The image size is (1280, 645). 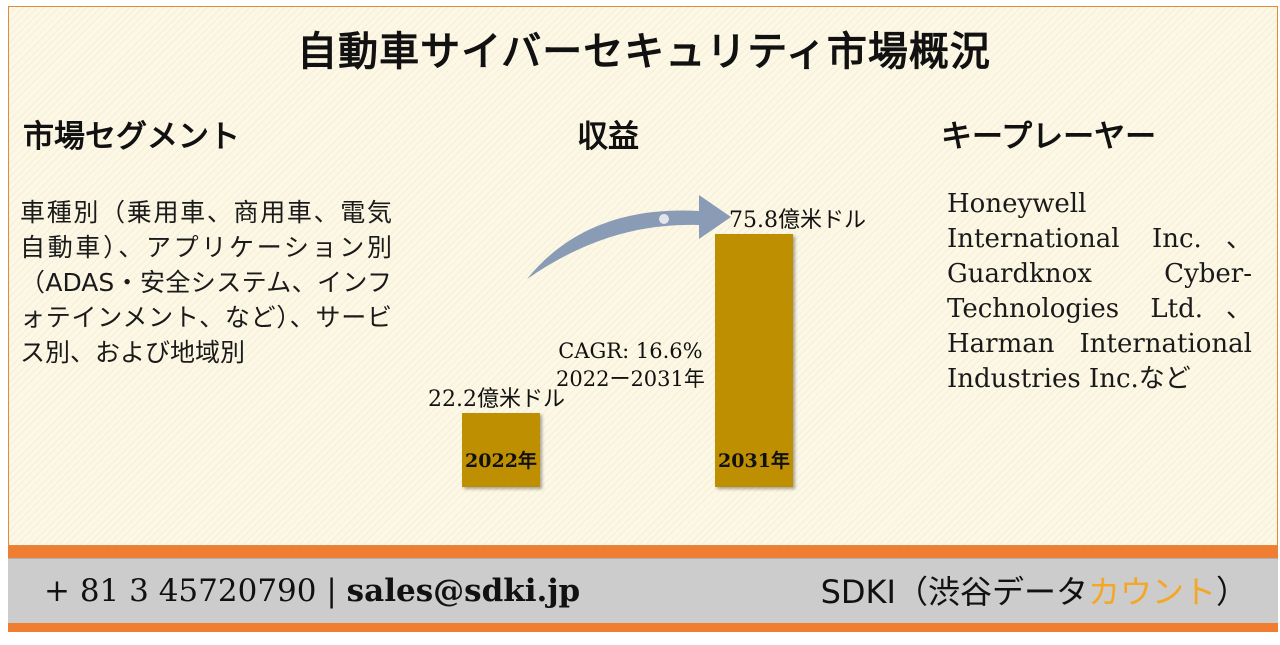 I want to click on bar-2031-year-label: 2031年, so click(x=754, y=461).